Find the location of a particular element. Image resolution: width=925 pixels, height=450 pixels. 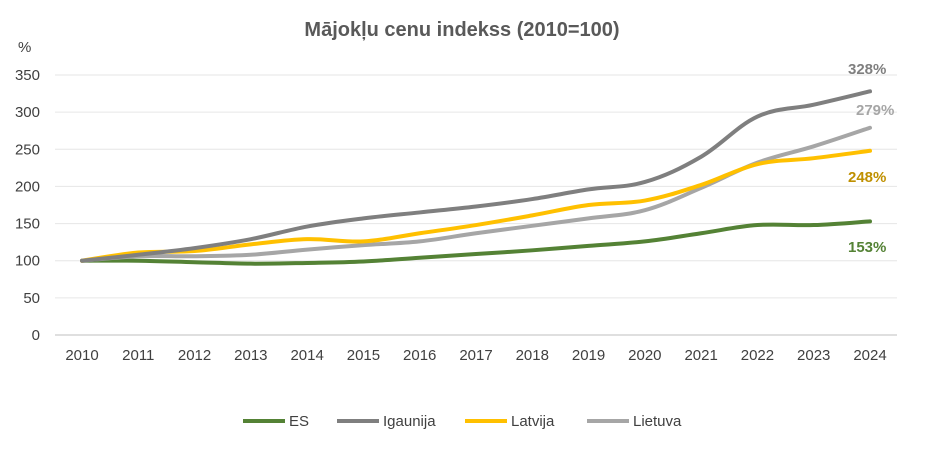

x-tick-label: 2022 is located at coordinates (757, 355).